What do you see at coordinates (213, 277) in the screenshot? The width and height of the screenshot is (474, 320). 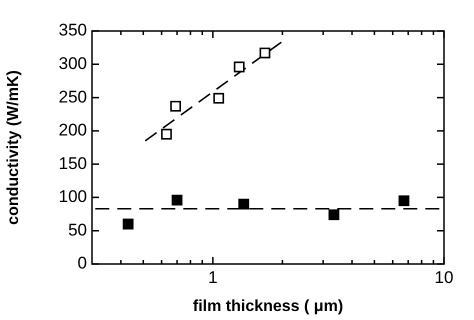 I see `x-tick-label: 1` at bounding box center [213, 277].